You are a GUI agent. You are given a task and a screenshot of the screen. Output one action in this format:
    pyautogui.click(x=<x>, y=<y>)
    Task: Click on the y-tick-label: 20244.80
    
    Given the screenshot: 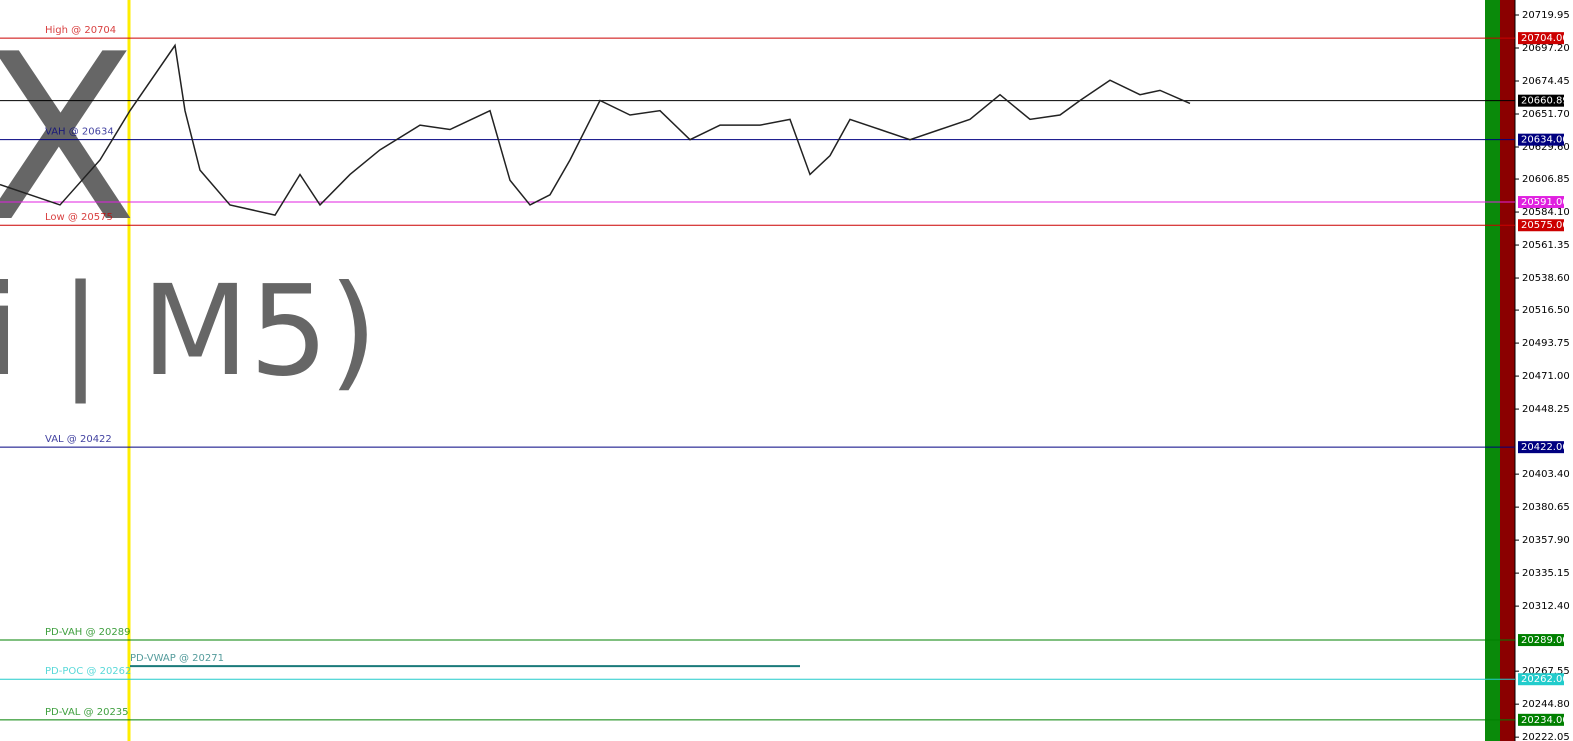 What is the action you would take?
    pyautogui.click(x=1546, y=704)
    